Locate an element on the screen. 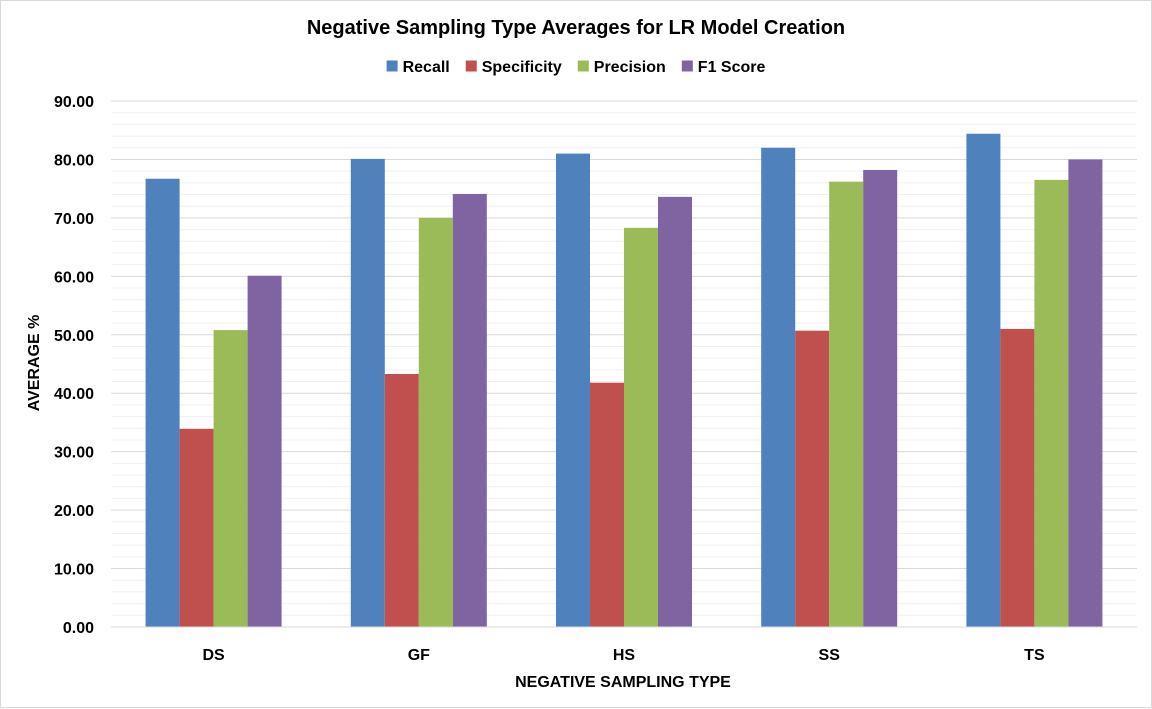  bar-f1-score-gf is located at coordinates (469, 410).